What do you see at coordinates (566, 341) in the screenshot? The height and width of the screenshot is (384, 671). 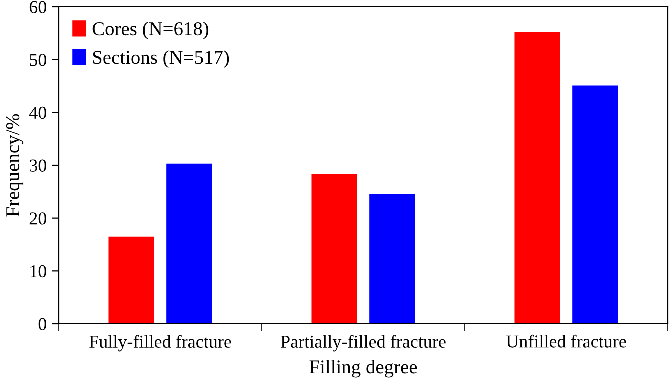 I see `x-tick-label: Unfilled fracture` at bounding box center [566, 341].